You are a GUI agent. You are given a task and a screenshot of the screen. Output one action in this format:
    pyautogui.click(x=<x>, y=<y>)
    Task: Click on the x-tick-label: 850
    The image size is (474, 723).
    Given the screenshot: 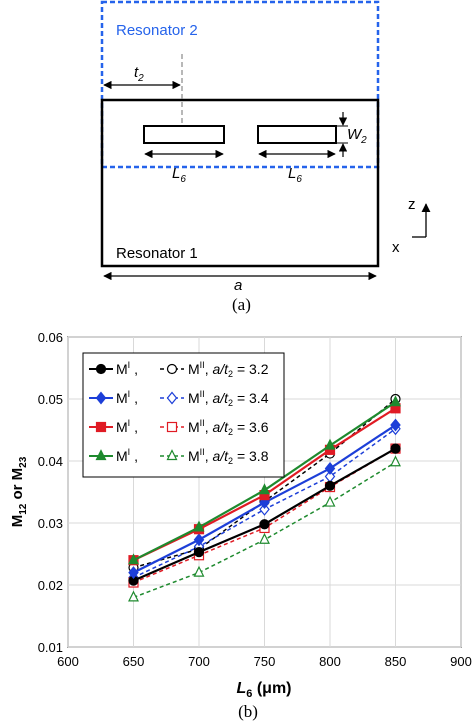 What is the action you would take?
    pyautogui.click(x=396, y=661)
    